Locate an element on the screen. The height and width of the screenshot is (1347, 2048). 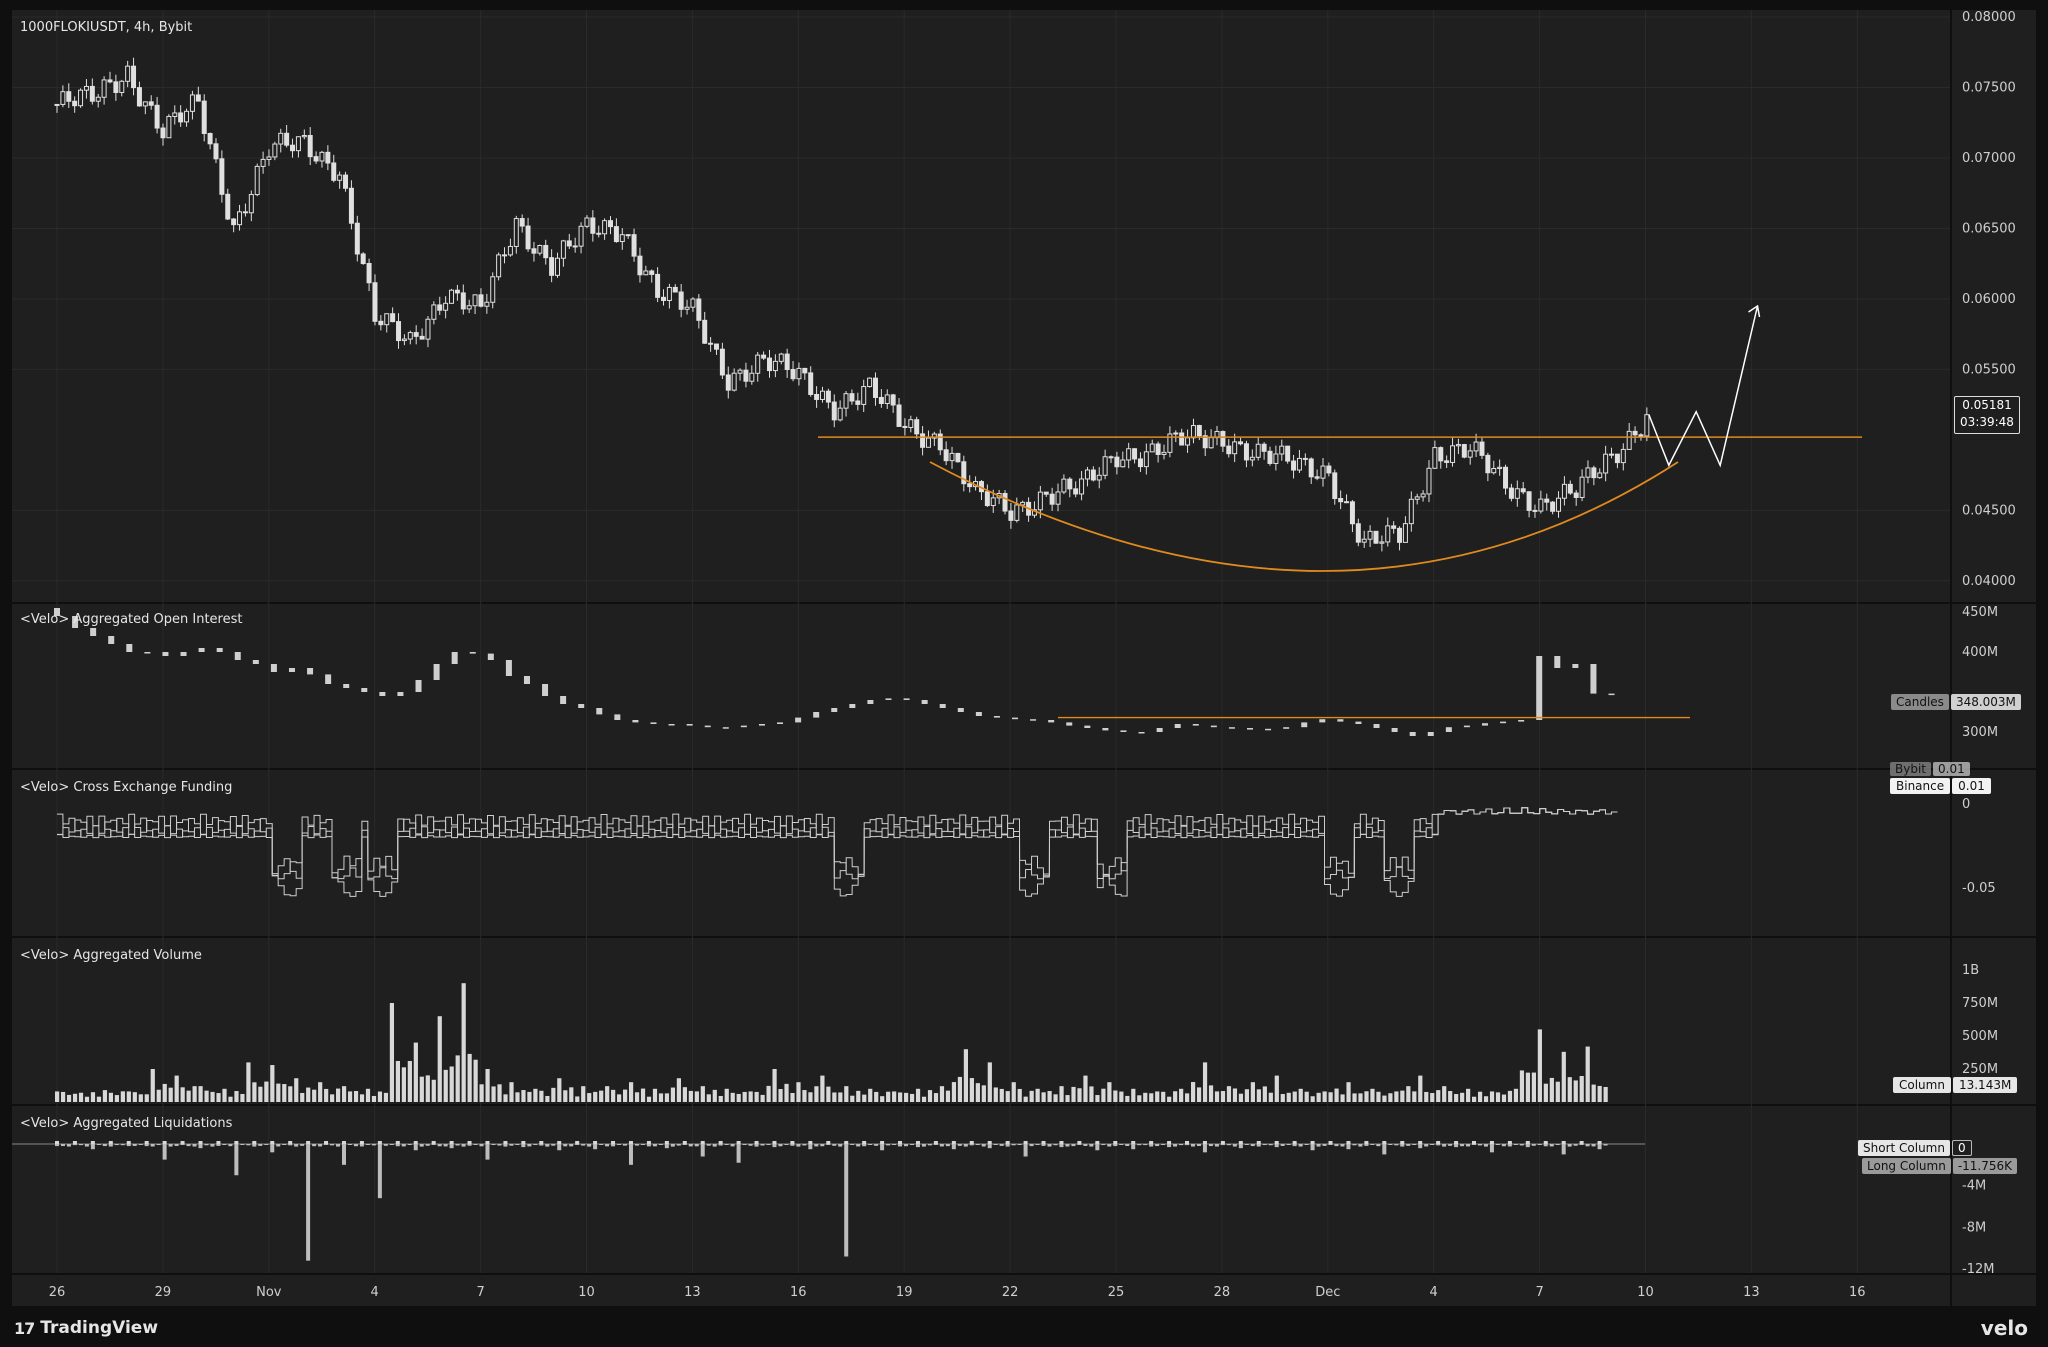
tradingview-logo: 17 TradingView is located at coordinates (86, 1328).